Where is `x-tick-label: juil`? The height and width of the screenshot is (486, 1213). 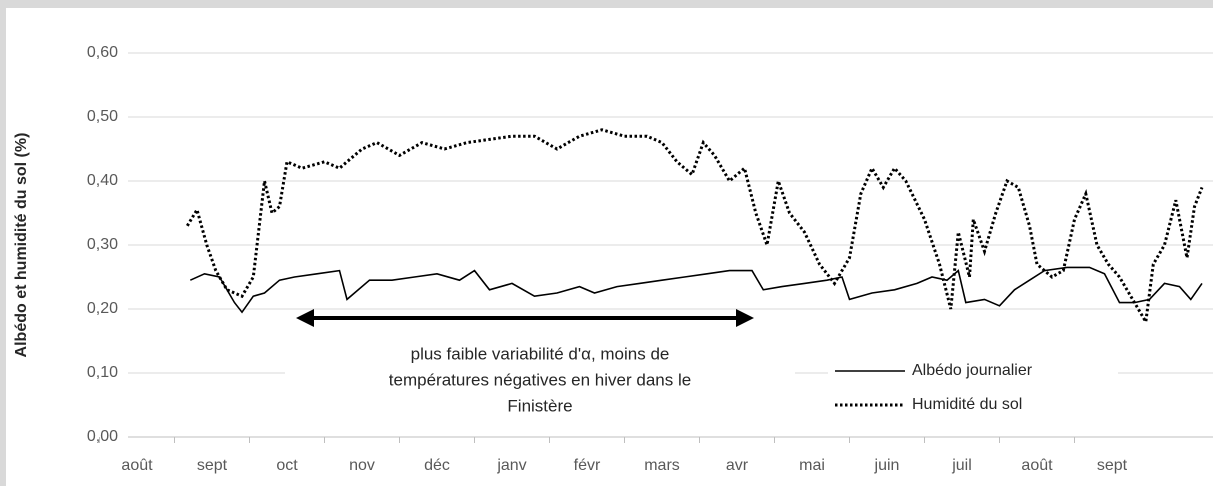
x-tick-label: juil is located at coordinates (961, 465).